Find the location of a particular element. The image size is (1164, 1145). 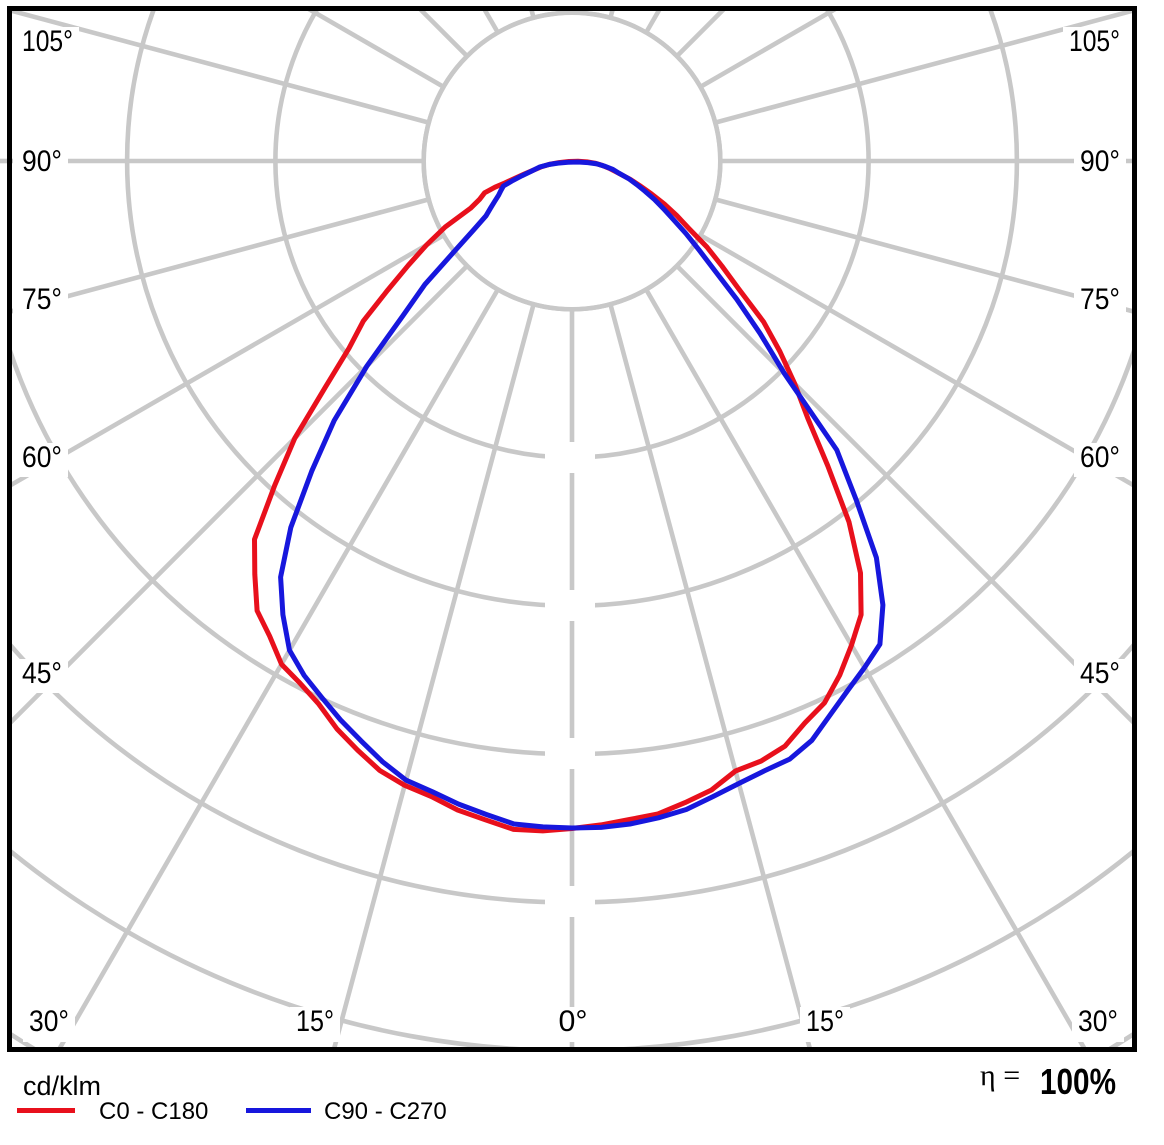

svg-text: C90 - C270 is located at coordinates (385, 1111).